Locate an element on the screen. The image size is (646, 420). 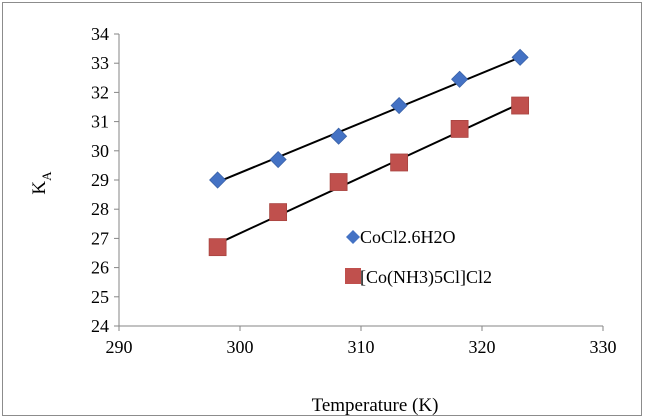
y-tick-label: 27 is located at coordinates (100, 238).